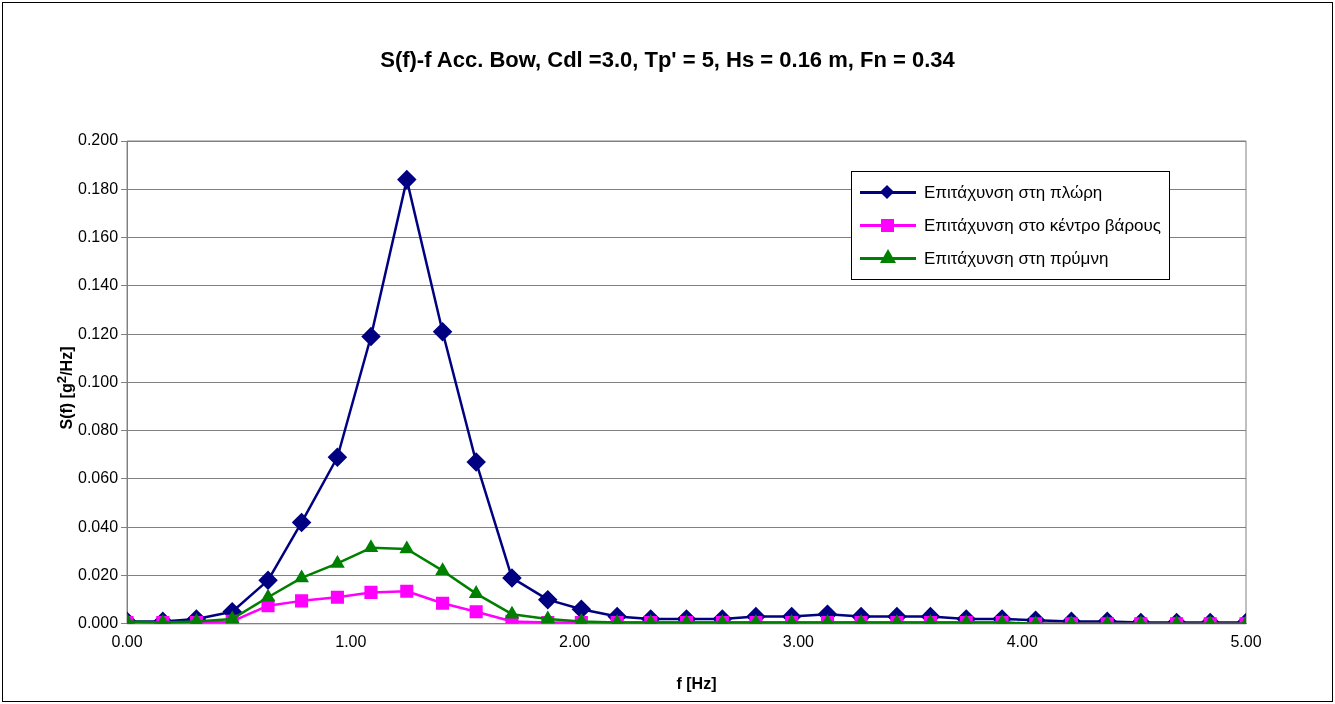 The image size is (1335, 704). What do you see at coordinates (98, 285) in the screenshot?
I see `y-tick-label: 0.140` at bounding box center [98, 285].